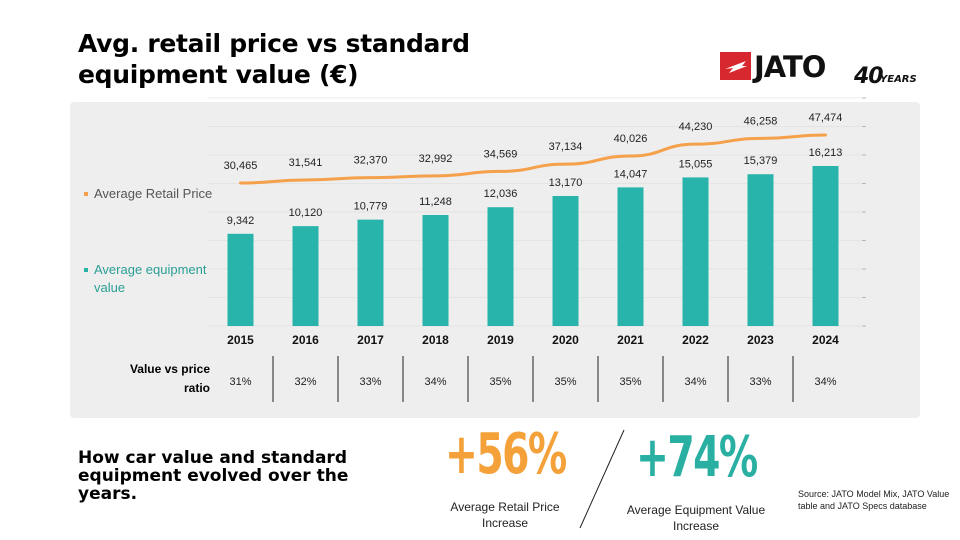 This screenshot has width=960, height=540. I want to click on x-tick-label-2023: 2023, so click(760, 340).